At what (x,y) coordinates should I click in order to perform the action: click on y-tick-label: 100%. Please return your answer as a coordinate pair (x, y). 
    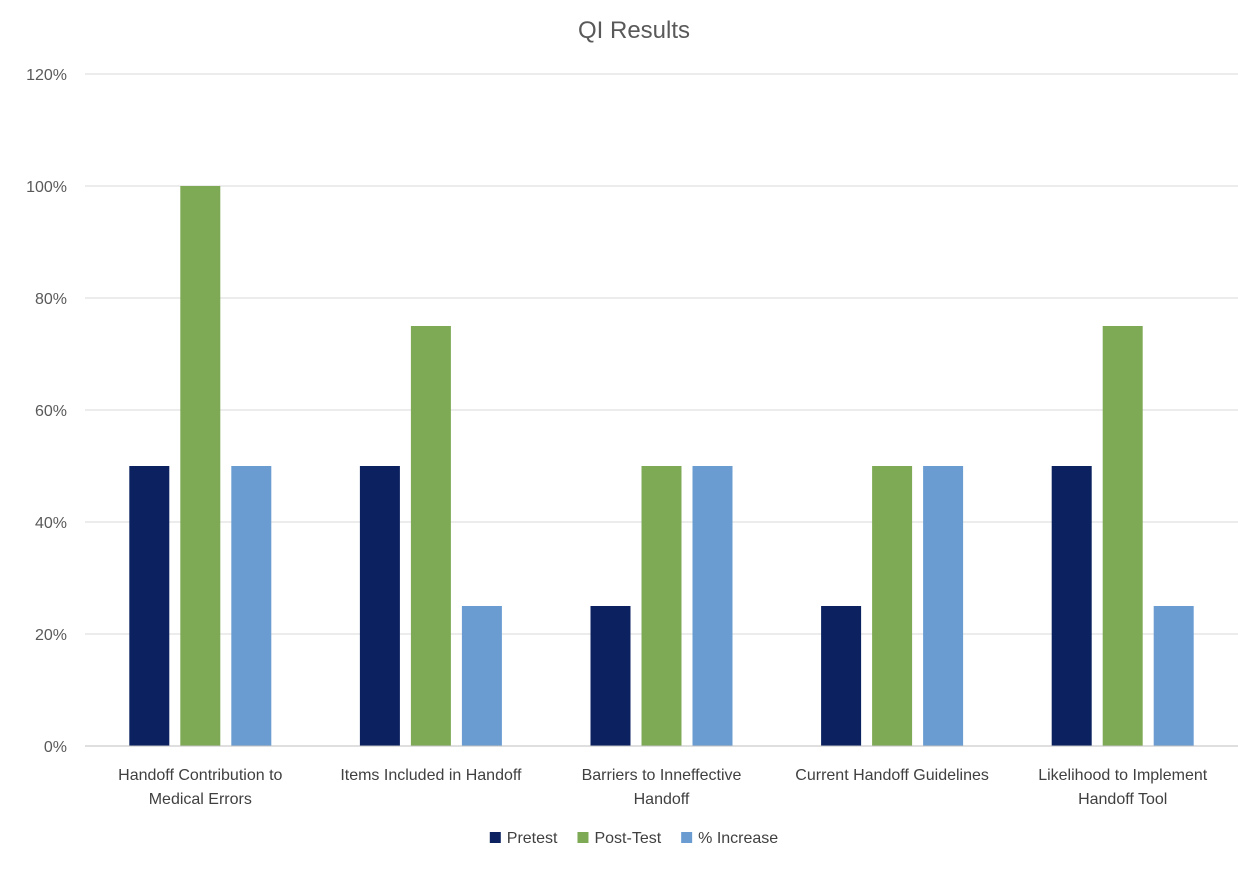
    Looking at the image, I should click on (46, 187).